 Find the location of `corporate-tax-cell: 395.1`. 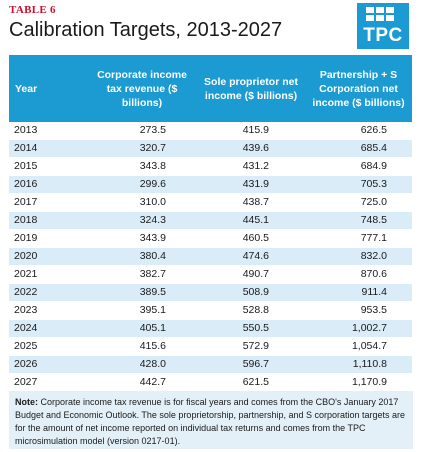

corporate-tax-cell: 395.1 is located at coordinates (142, 310).